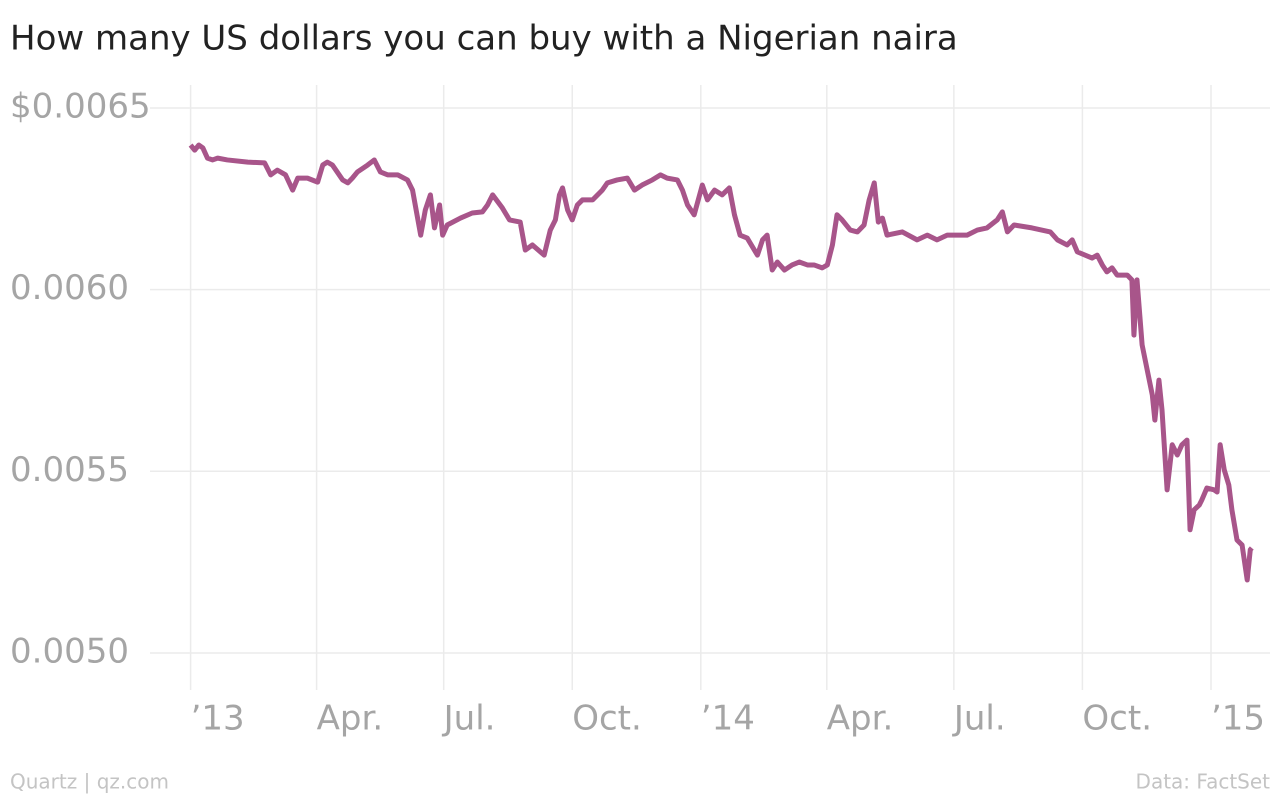 Image resolution: width=1280 pixels, height=800 pixels. Describe the element at coordinates (69, 288) in the screenshot. I see `y-tick-label: 0.0060` at that location.